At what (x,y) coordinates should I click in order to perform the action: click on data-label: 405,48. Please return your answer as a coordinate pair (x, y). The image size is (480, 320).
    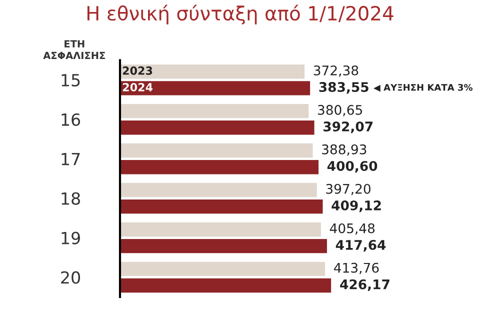
    Looking at the image, I should click on (352, 229).